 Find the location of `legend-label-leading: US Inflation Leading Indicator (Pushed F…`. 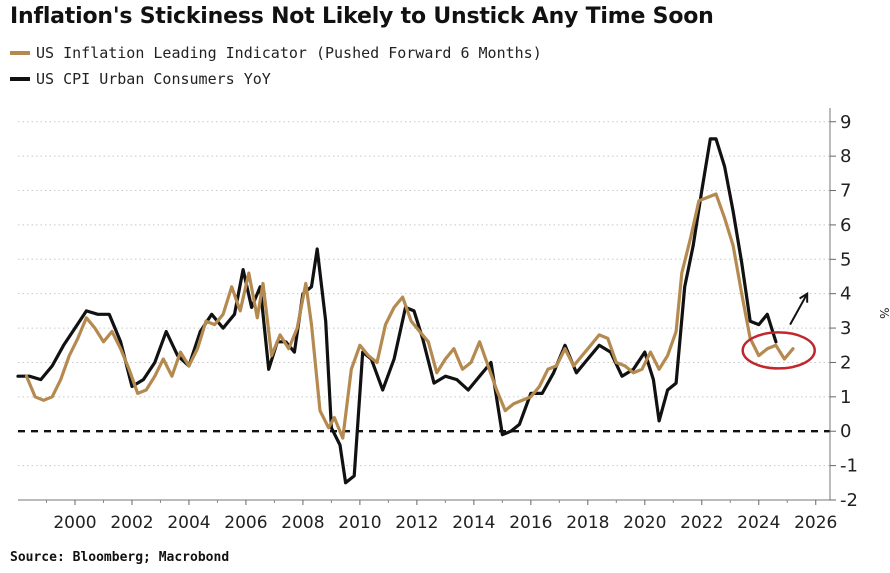

legend-label-leading: US Inflation Leading Indicator (Pushed F… is located at coordinates (289, 53).